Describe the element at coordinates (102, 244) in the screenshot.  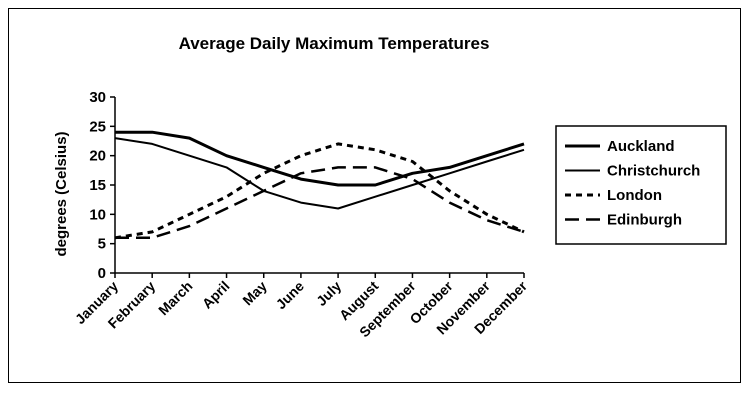
I see `y-tick-label: 5` at that location.